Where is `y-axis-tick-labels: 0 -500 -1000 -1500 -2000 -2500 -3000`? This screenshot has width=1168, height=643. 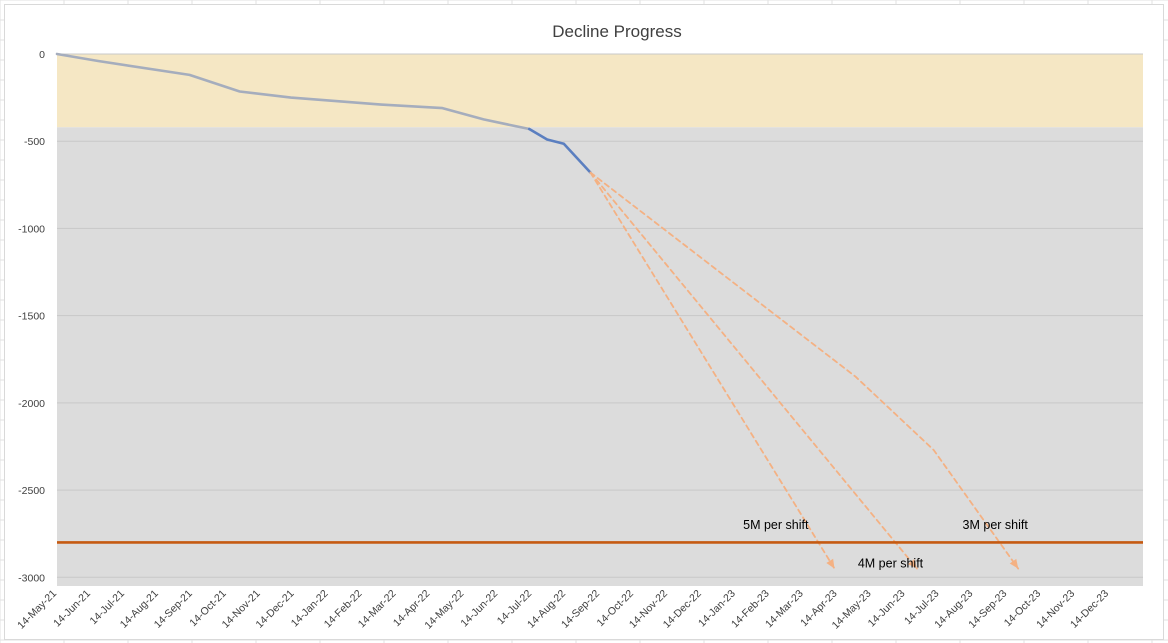 y-axis-tick-labels: 0 -500 -1000 -1500 -2000 -2500 -3000 is located at coordinates (31, 316).